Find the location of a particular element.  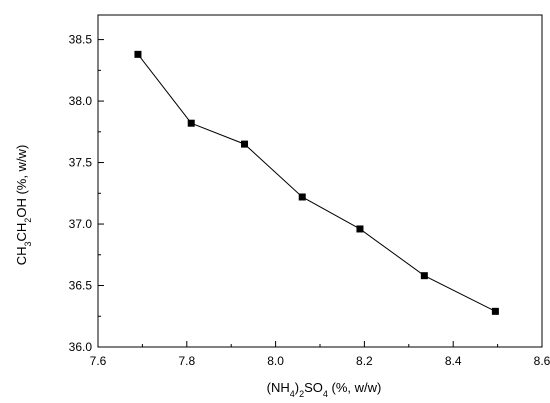

x-tick-label: 8.4 is located at coordinates (453, 361).